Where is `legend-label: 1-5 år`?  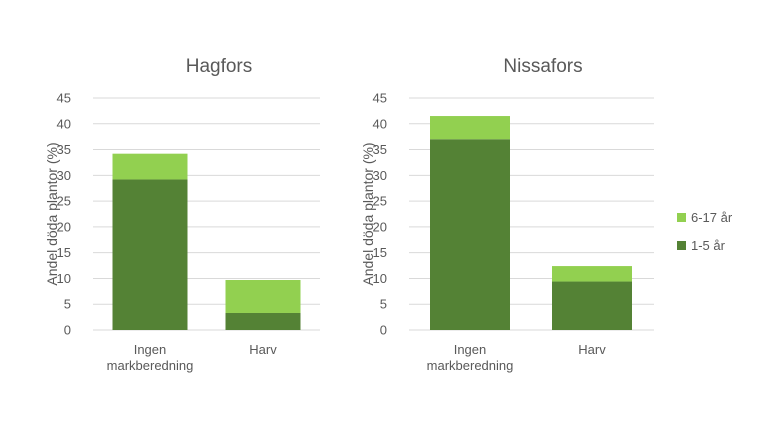 legend-label: 1-5 år is located at coordinates (708, 245).